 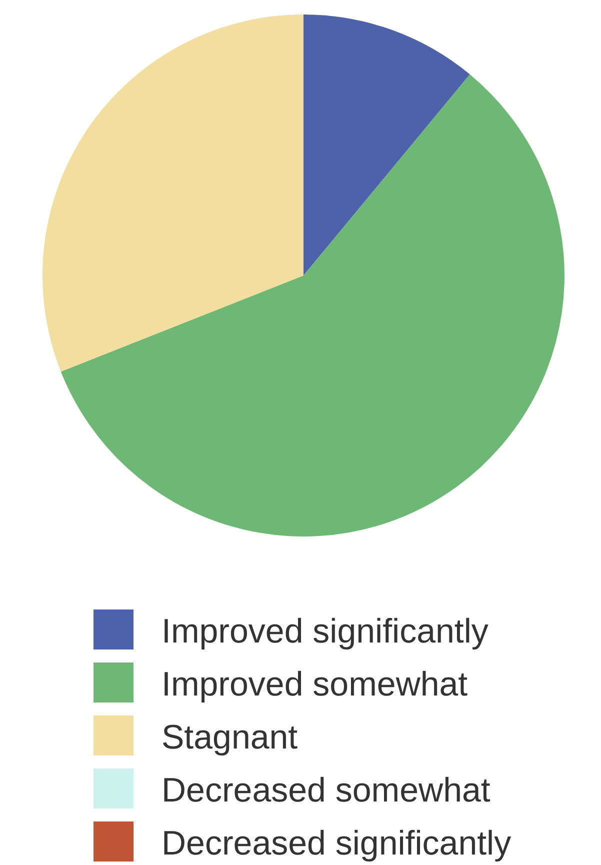 I want to click on legend-label: Decreased significantly, so click(x=337, y=843).